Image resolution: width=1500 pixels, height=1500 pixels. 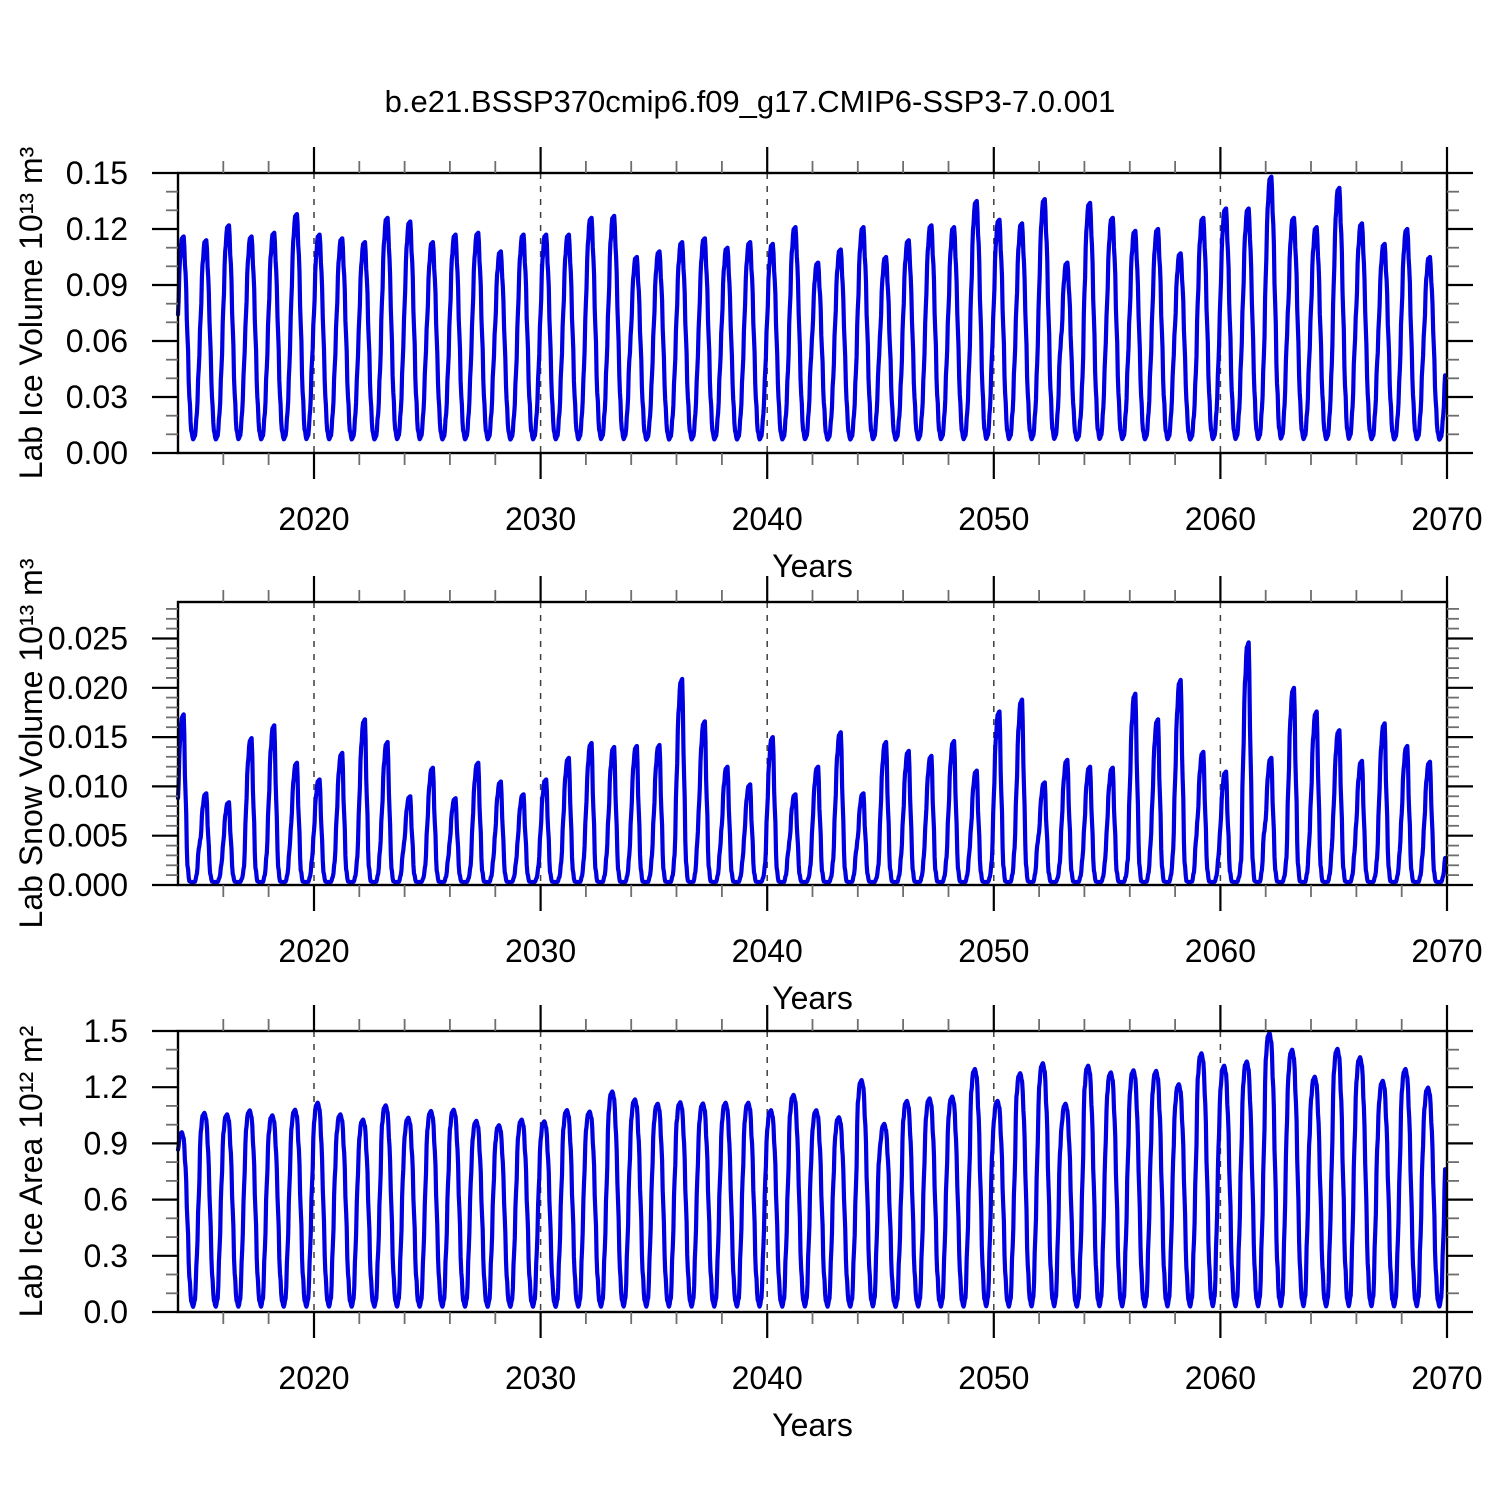 I want to click on y-tick-label: 0.15, so click(x=97, y=173).